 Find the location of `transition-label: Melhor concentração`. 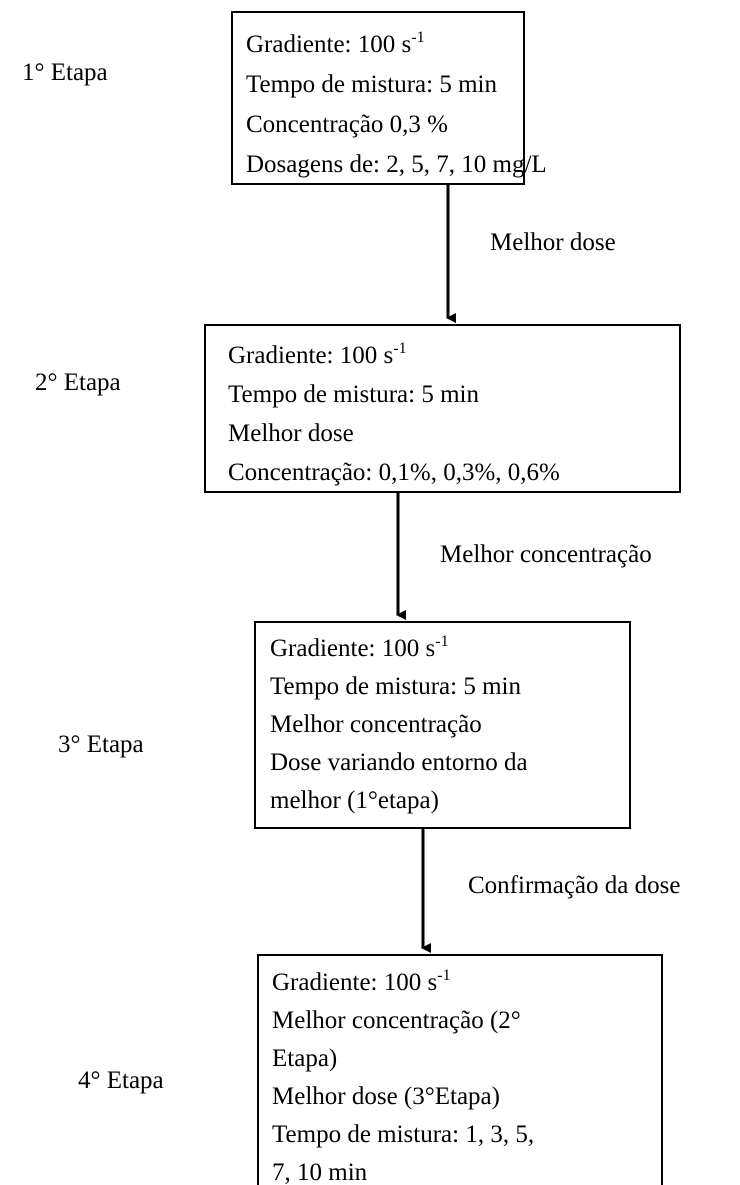

transition-label: Melhor concentração is located at coordinates (546, 554).